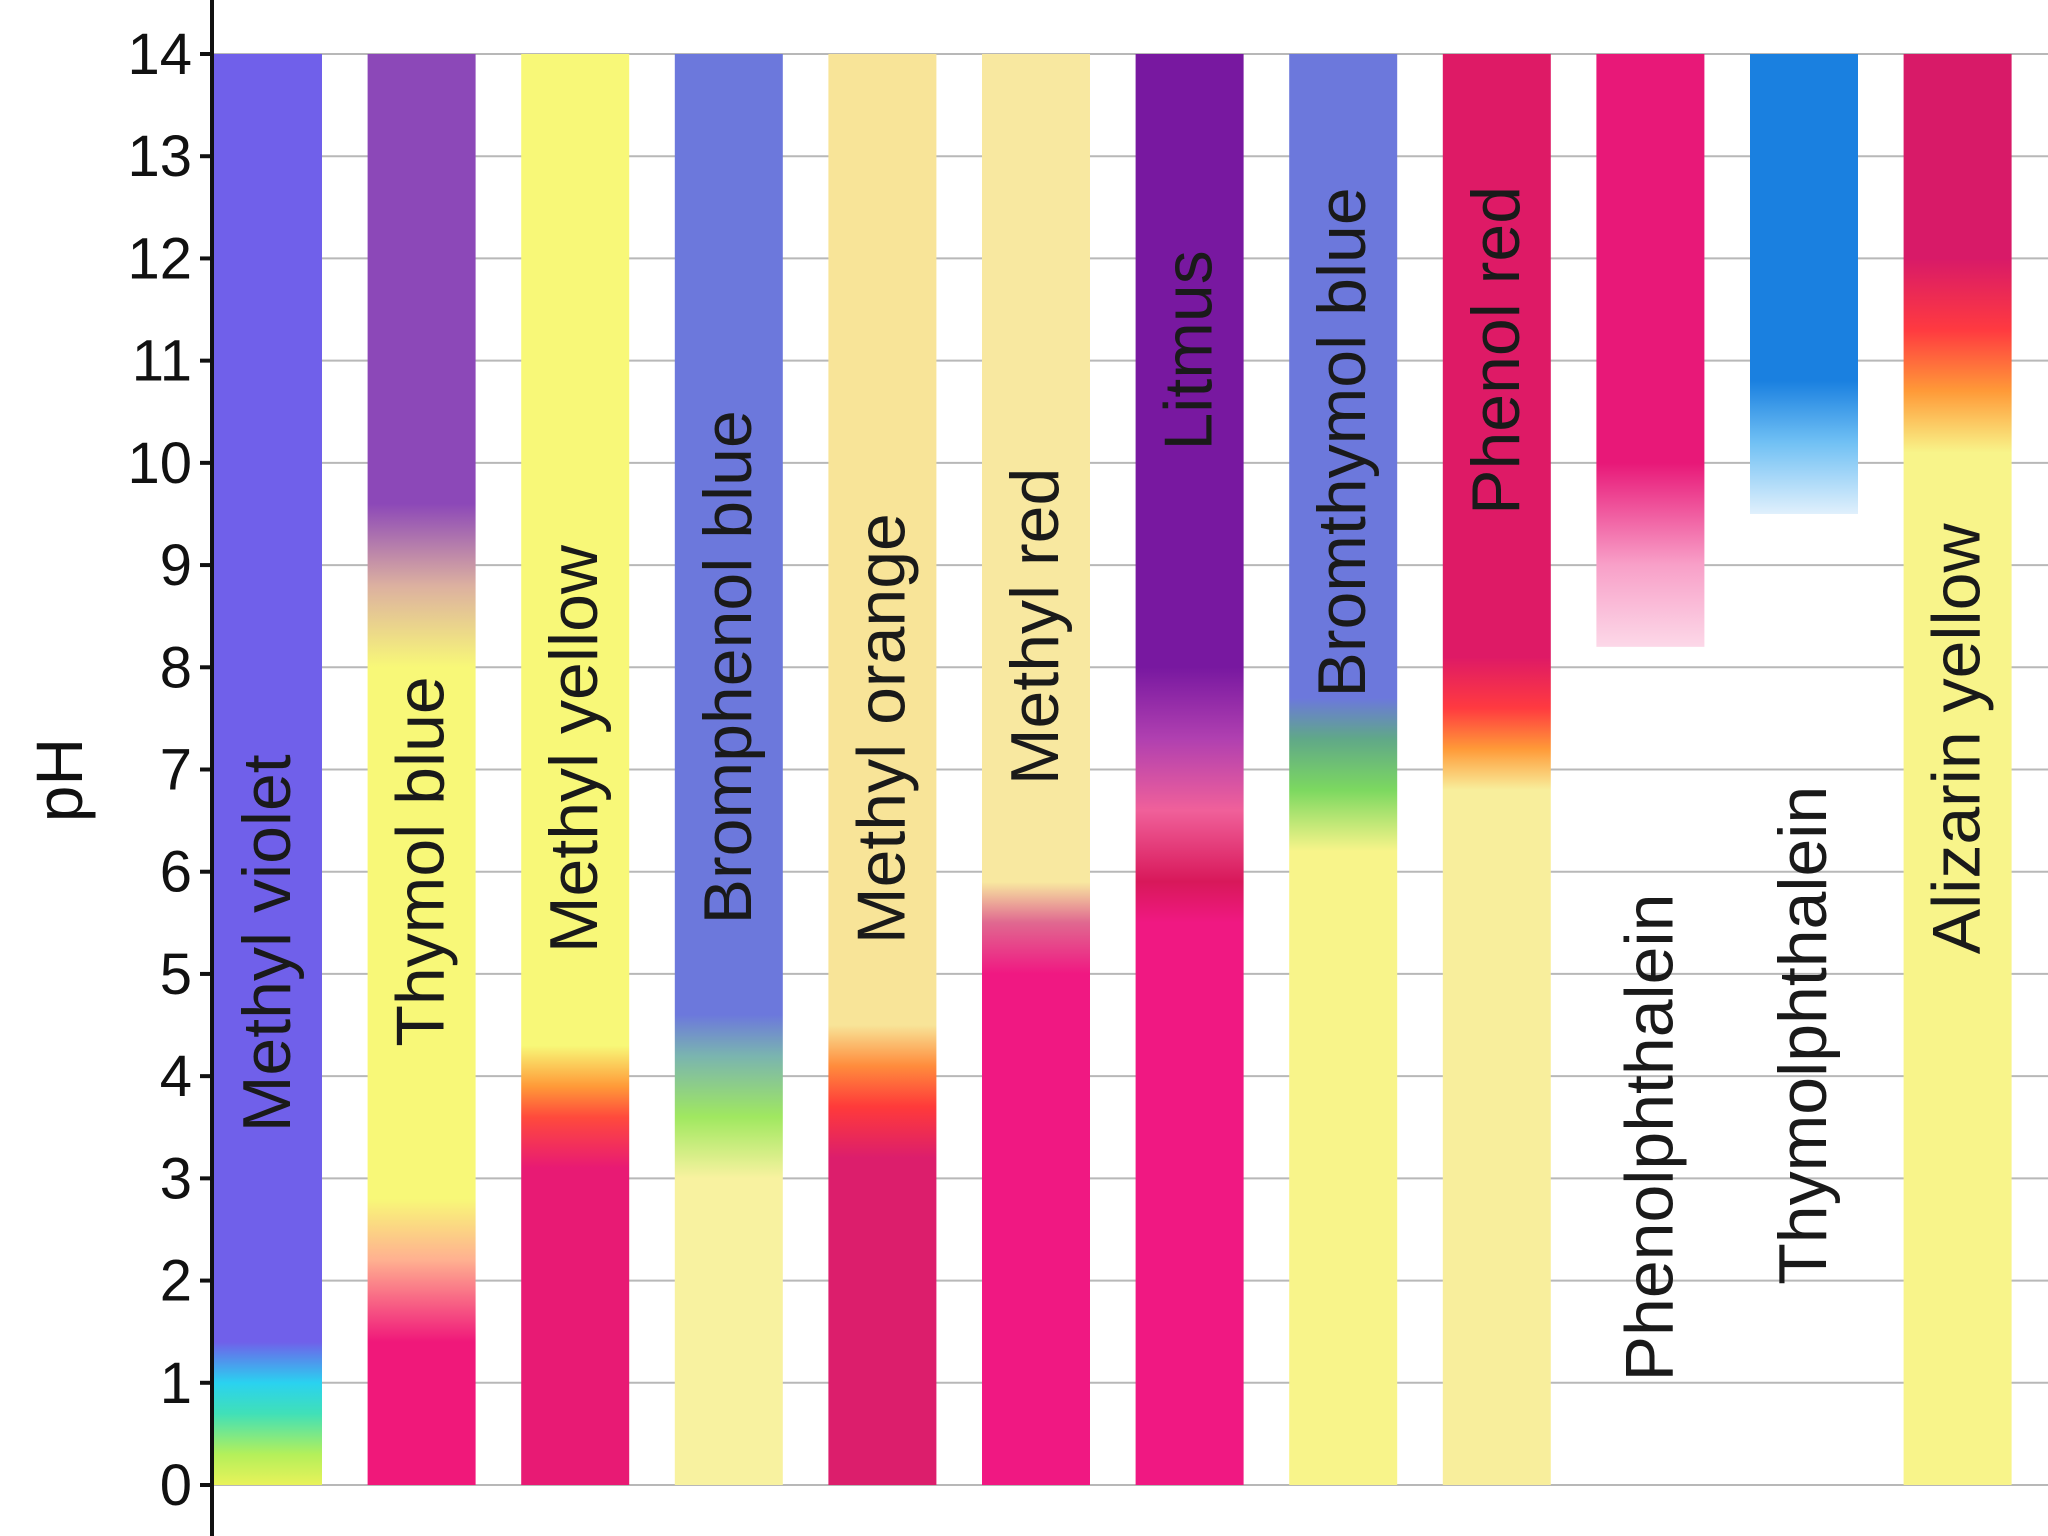 The width and height of the screenshot is (2048, 1536). Describe the element at coordinates (159, 258) in the screenshot. I see `y-tick-label: 12` at that location.